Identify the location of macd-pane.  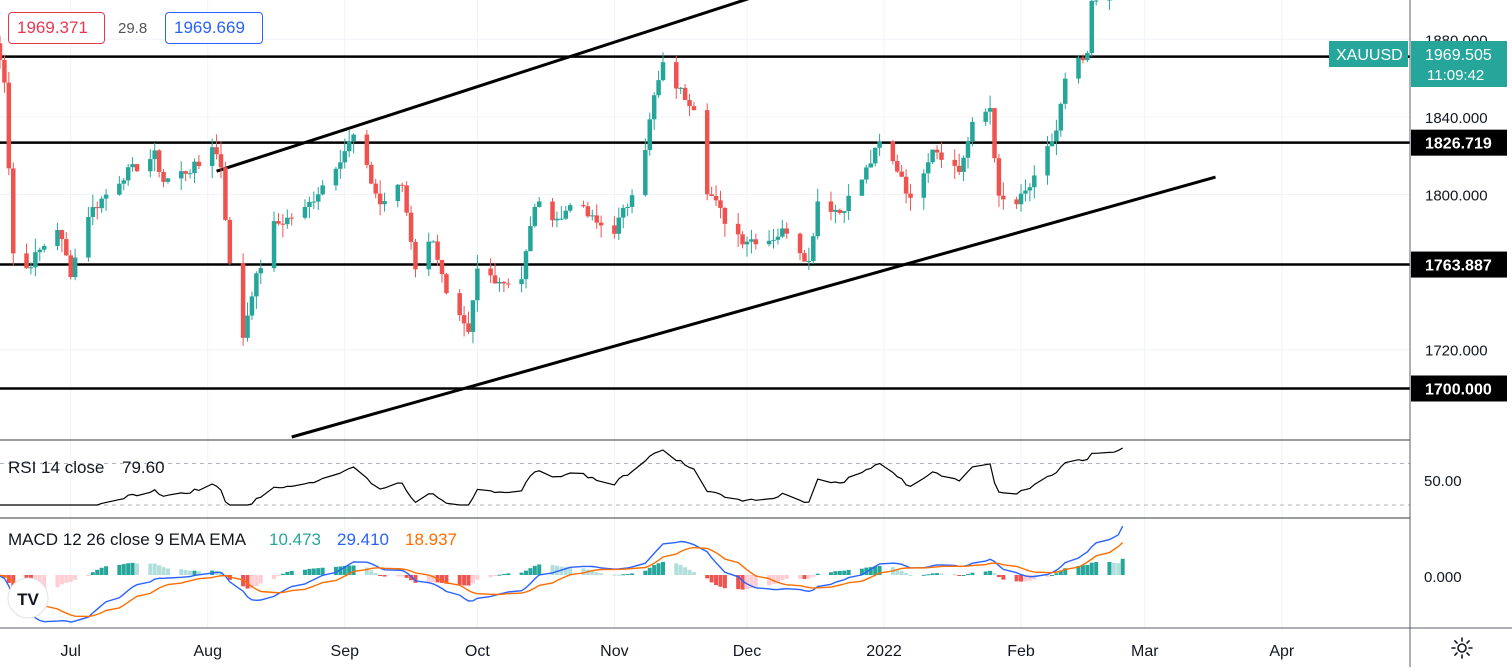
(562, 574).